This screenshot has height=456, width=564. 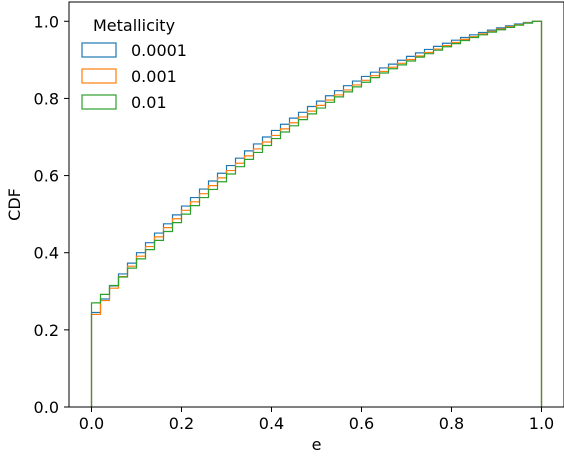 What do you see at coordinates (361, 423) in the screenshot?
I see `x-tick-label: 0.6` at bounding box center [361, 423].